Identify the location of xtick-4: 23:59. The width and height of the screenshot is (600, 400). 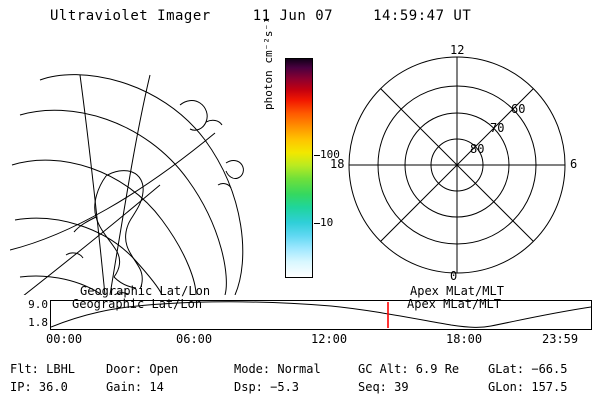
(560, 339).